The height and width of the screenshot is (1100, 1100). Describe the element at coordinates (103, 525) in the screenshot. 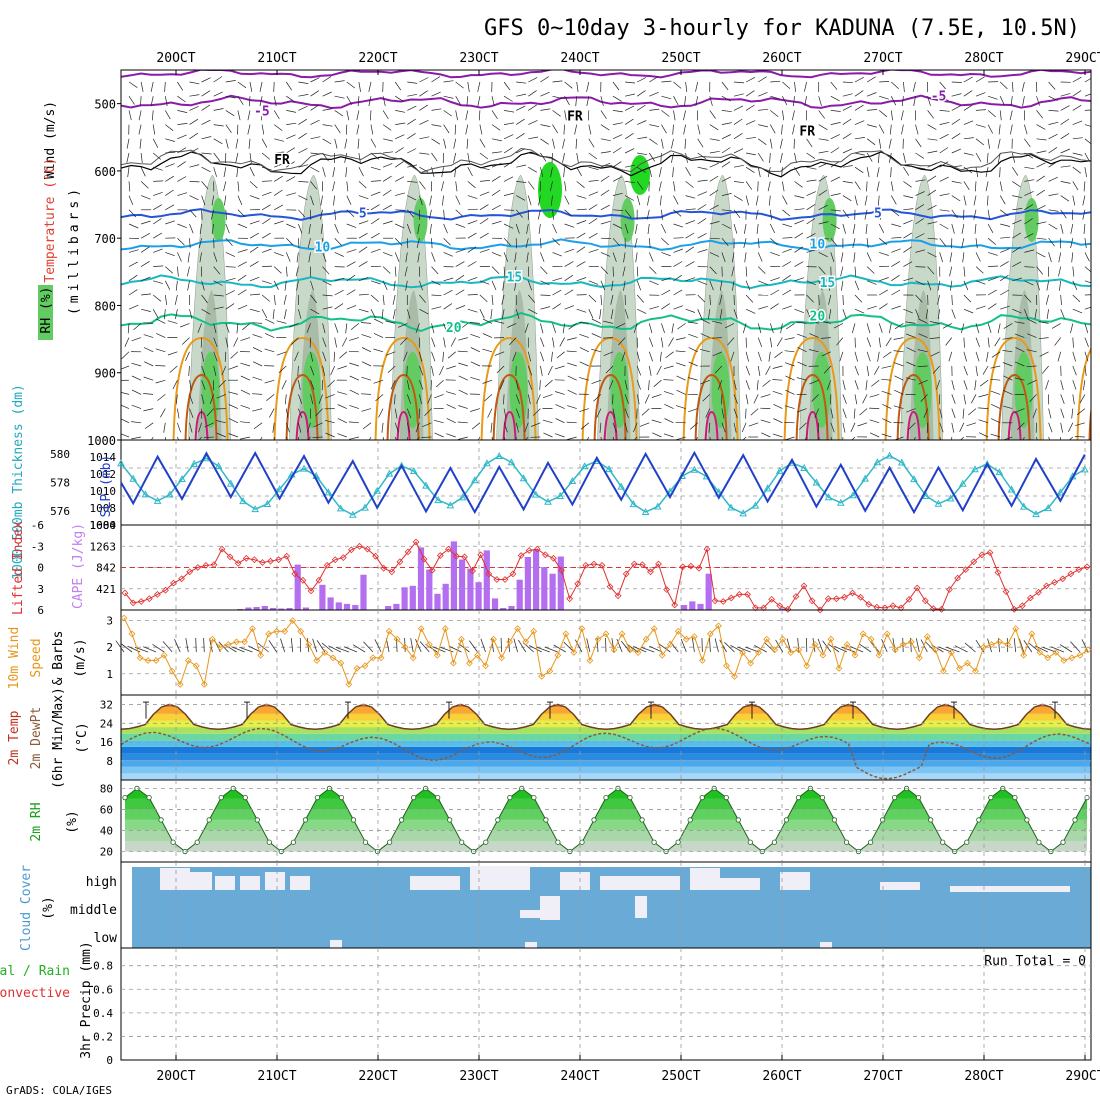

I see `pressure-tick-label: 1000` at that location.